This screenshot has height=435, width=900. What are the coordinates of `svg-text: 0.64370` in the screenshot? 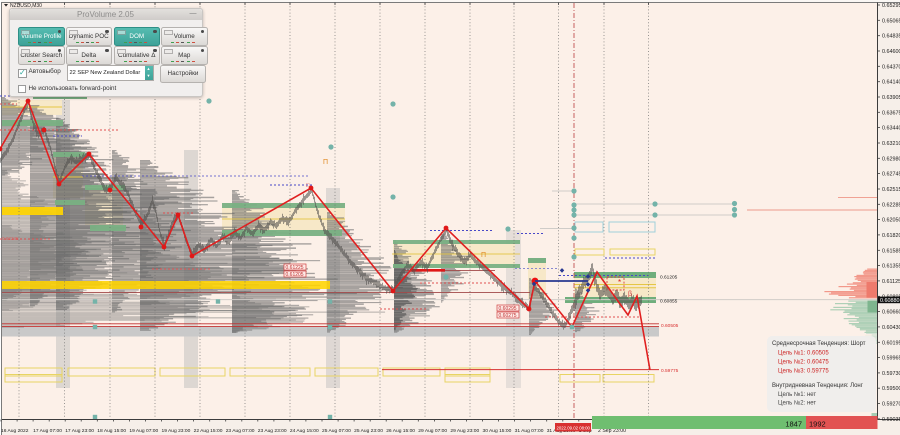 It's located at (891, 67).